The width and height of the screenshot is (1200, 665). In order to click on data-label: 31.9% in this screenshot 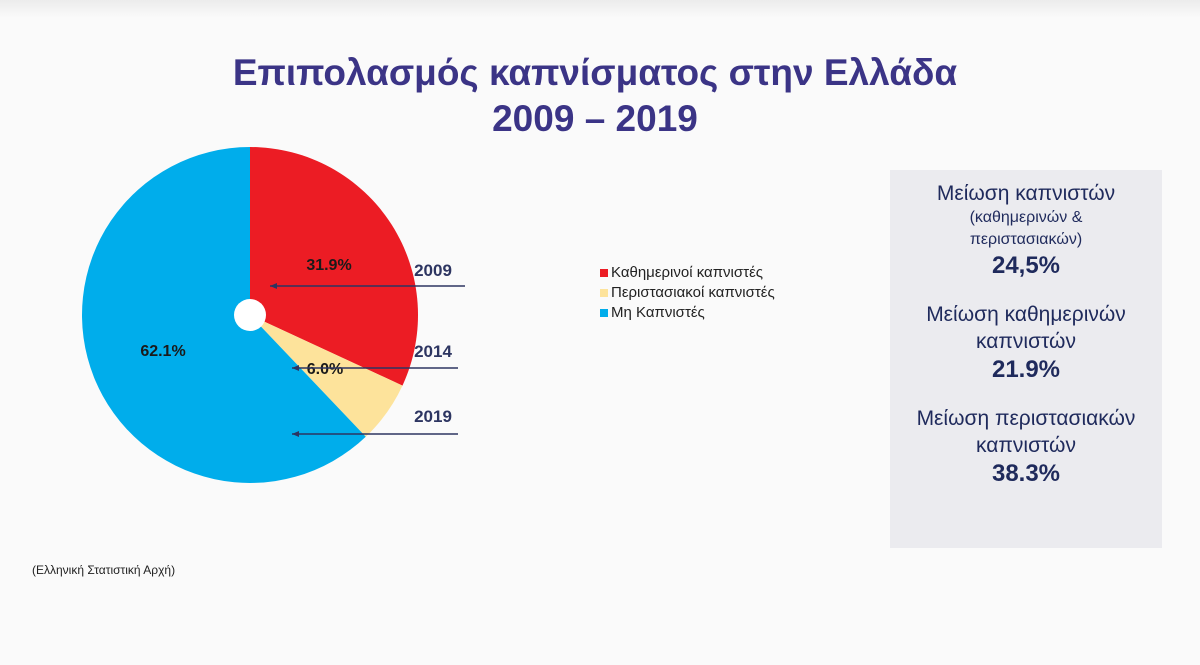, I will do `click(328, 265)`.